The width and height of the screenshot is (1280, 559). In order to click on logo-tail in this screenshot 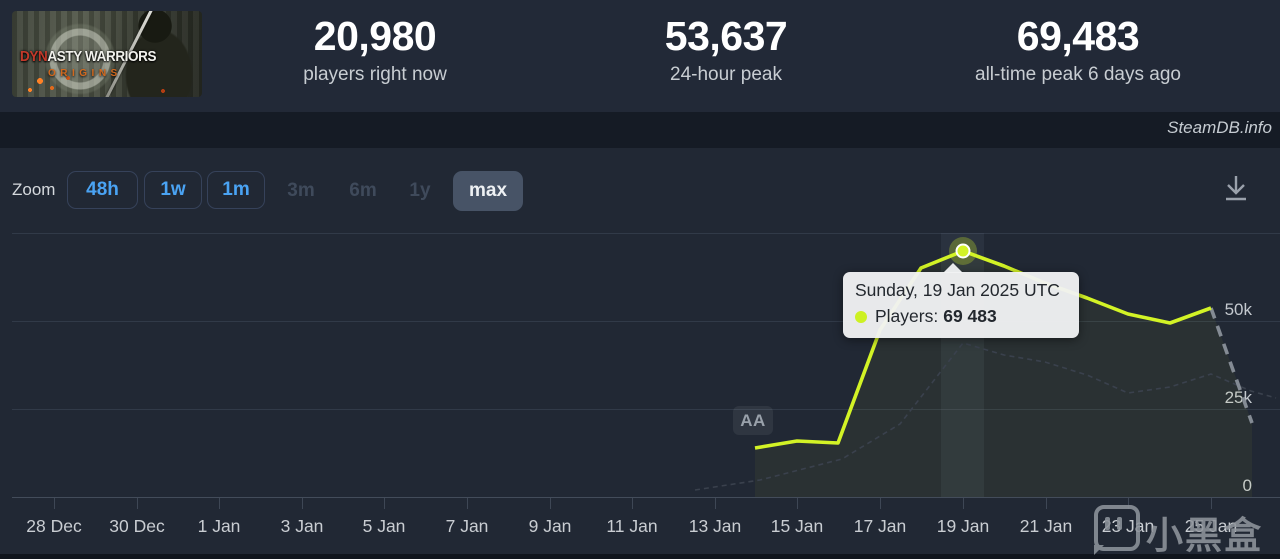, I will do `click(1099, 550)`.